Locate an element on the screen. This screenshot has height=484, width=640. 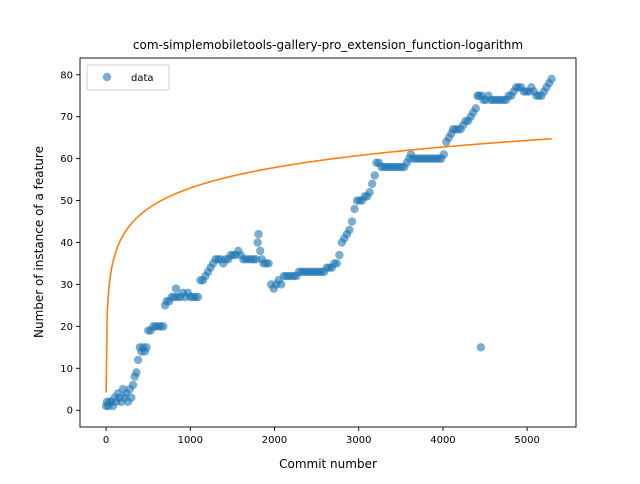
y-tick-label: 60 is located at coordinates (66, 159).